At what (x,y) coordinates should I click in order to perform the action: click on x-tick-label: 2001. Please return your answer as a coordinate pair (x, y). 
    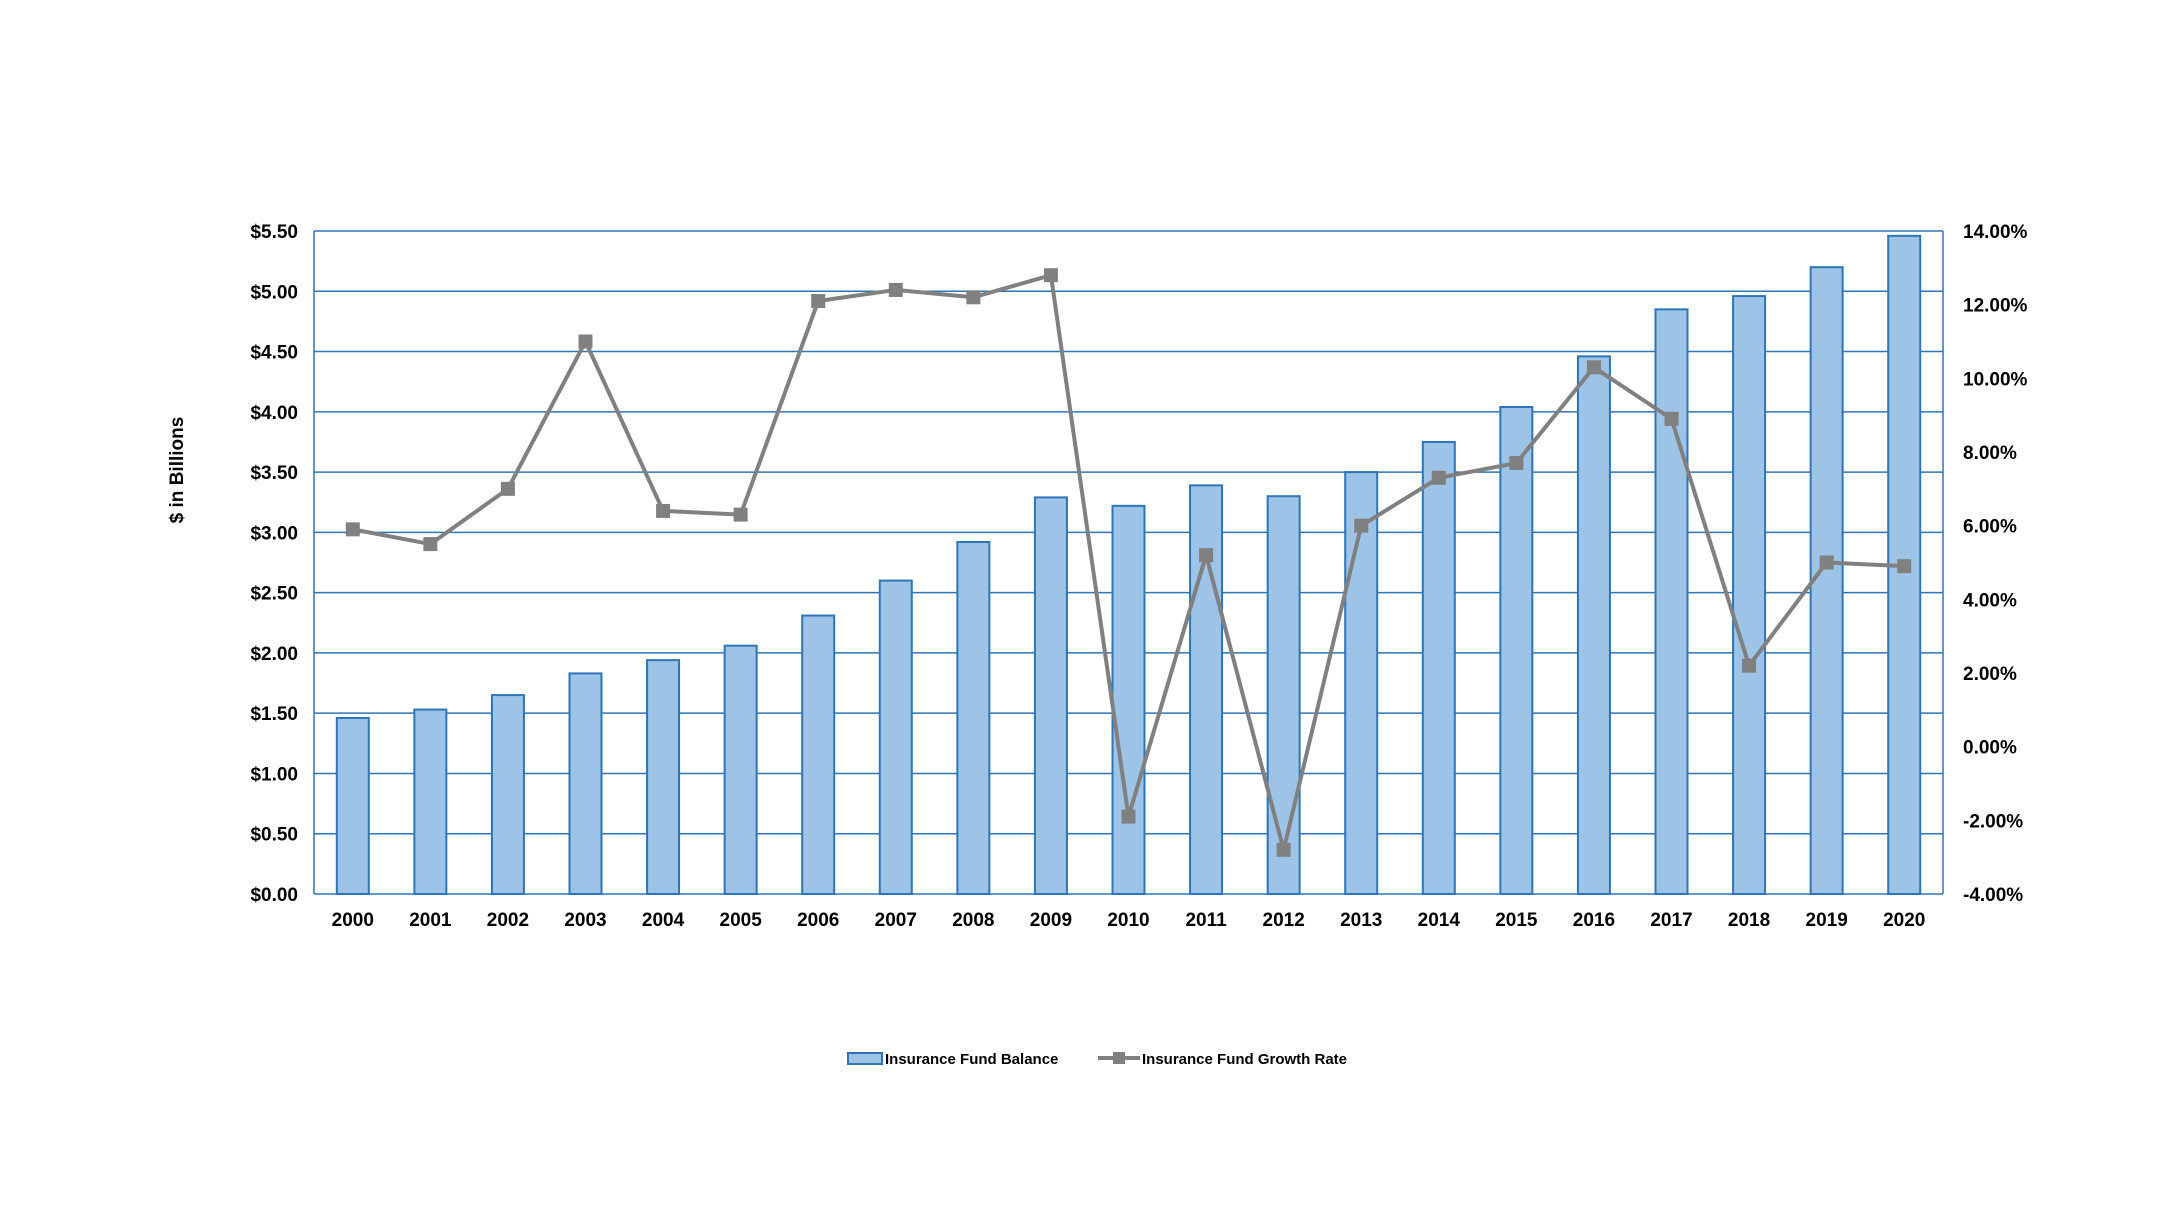
    Looking at the image, I should click on (430, 920).